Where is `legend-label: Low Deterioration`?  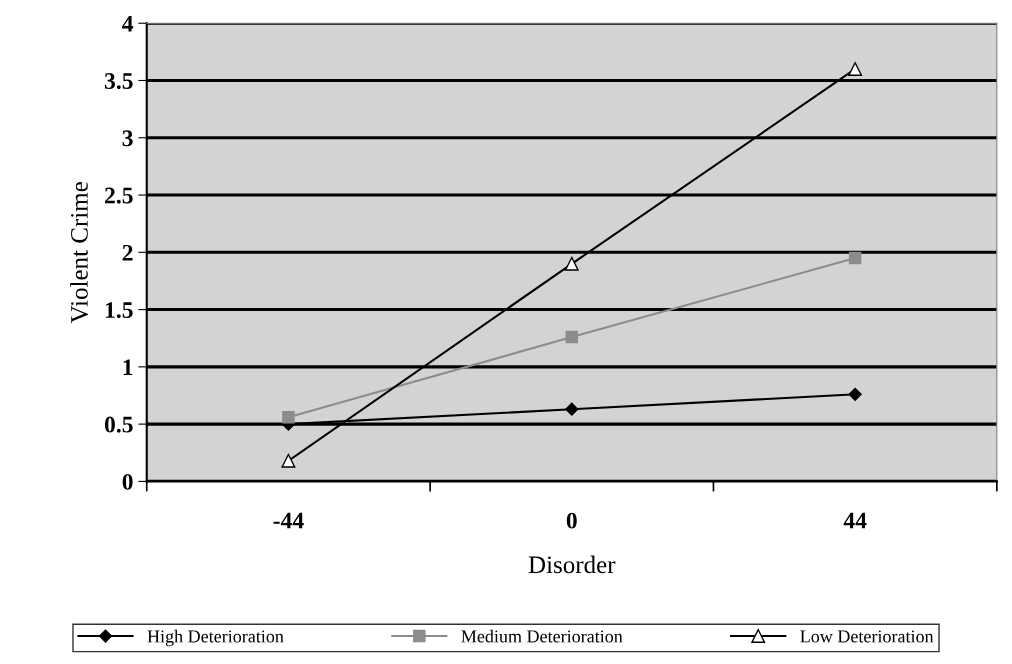 legend-label: Low Deterioration is located at coordinates (867, 636).